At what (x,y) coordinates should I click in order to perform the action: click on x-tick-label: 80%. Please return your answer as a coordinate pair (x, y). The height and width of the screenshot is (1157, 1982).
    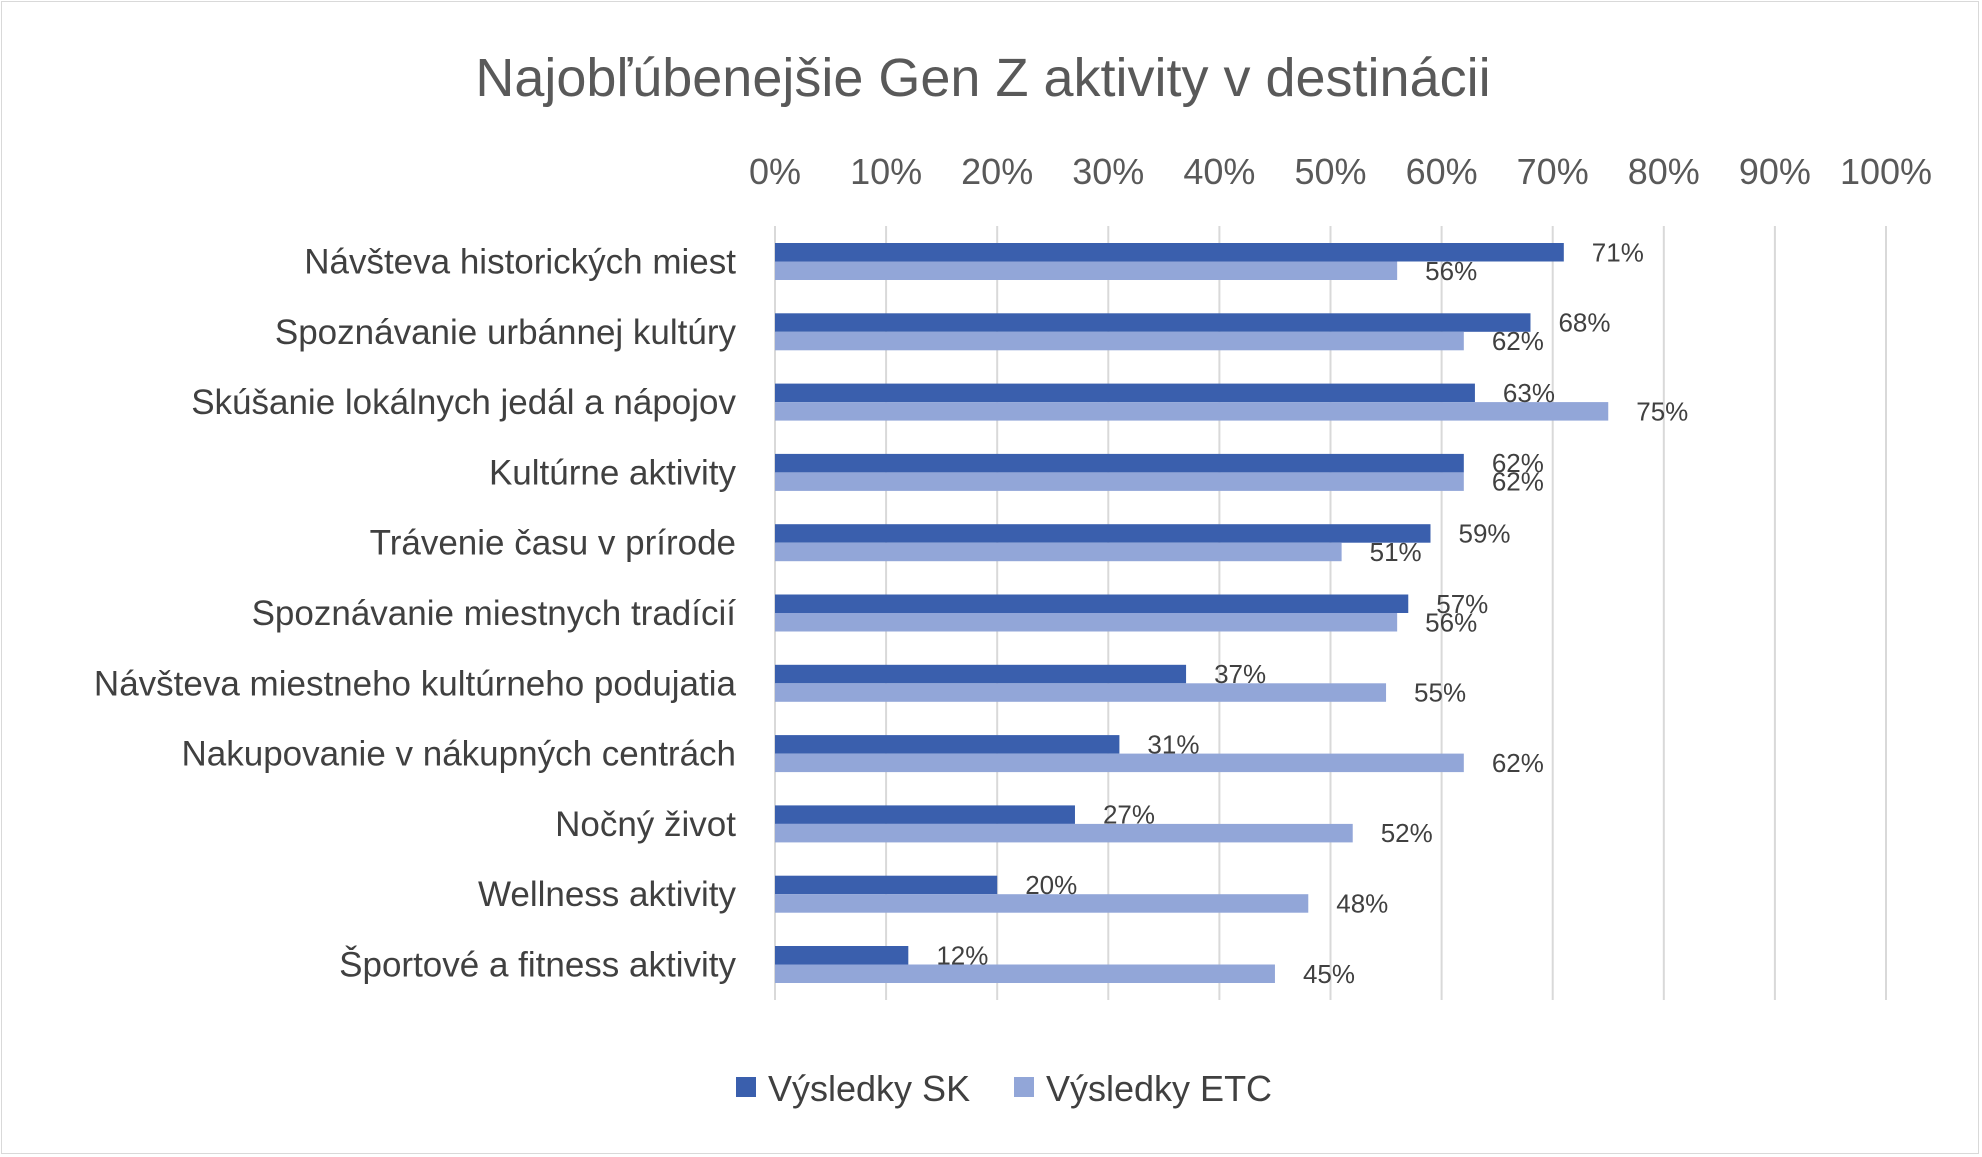
    Looking at the image, I should click on (1664, 171).